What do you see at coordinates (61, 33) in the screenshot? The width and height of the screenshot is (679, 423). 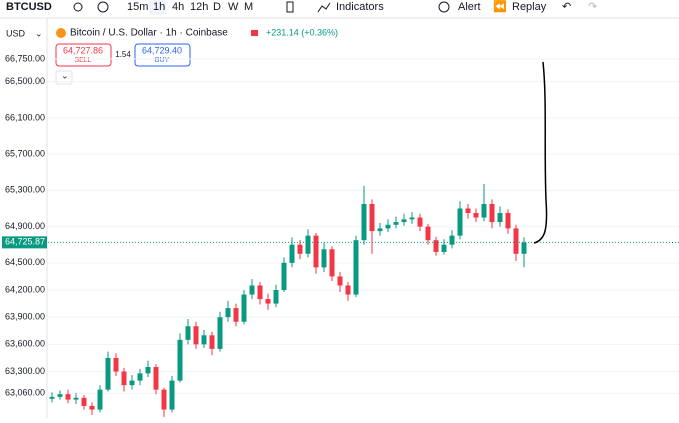 I see `btc-icon` at bounding box center [61, 33].